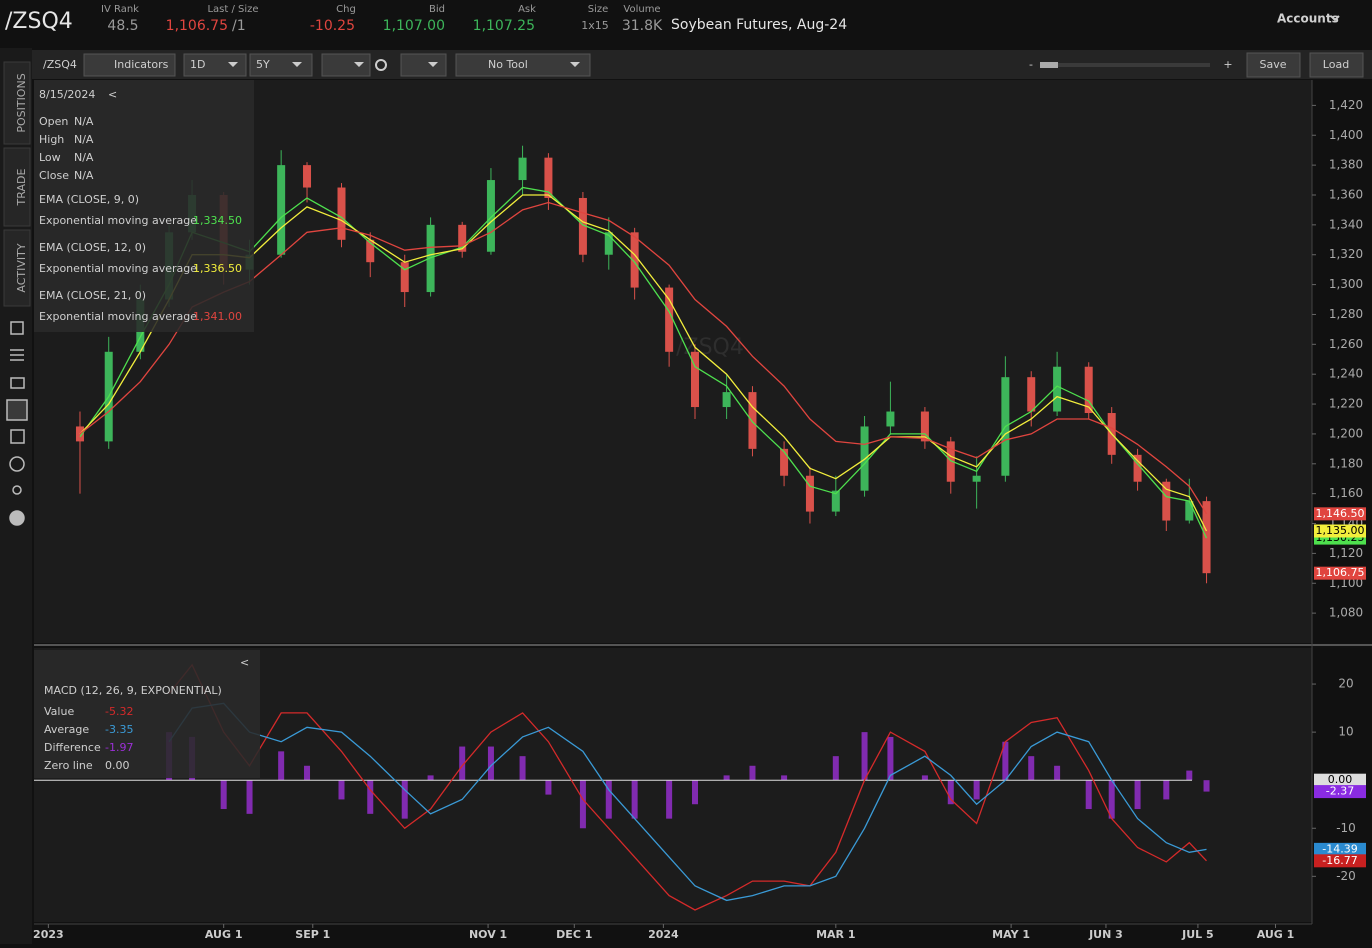  Describe the element at coordinates (1346, 876) in the screenshot. I see `y-tick-label: -20` at that location.